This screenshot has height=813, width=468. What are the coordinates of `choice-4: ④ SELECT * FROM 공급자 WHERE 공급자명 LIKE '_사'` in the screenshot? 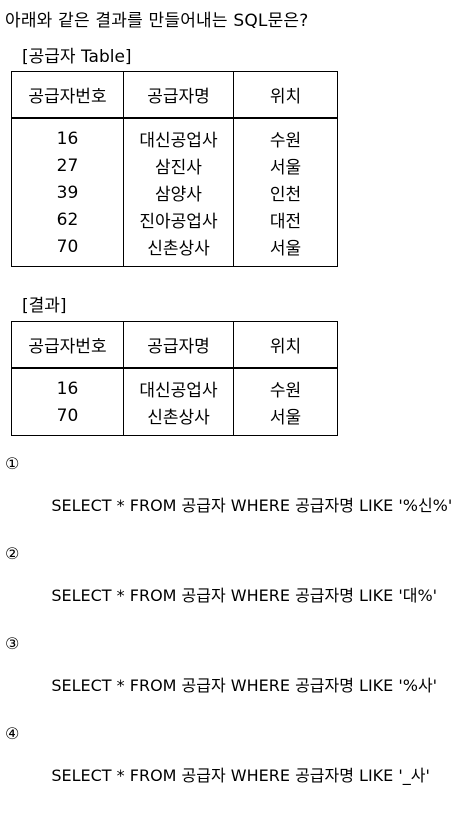 It's located at (234, 765).